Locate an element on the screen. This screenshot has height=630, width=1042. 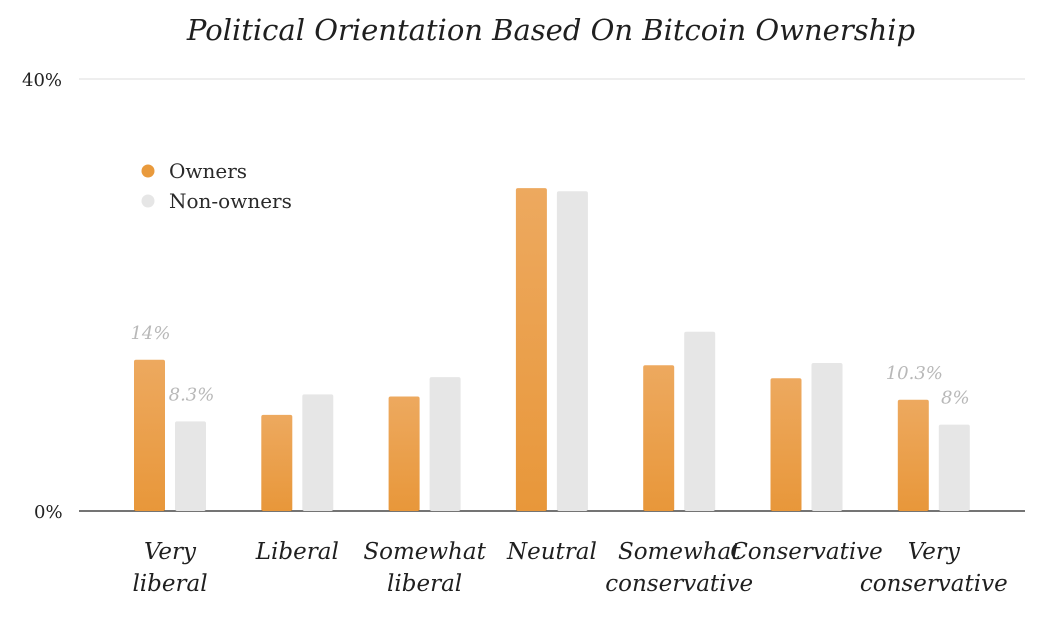
category-label-conservative: Conservative is located at coordinates (806, 552).